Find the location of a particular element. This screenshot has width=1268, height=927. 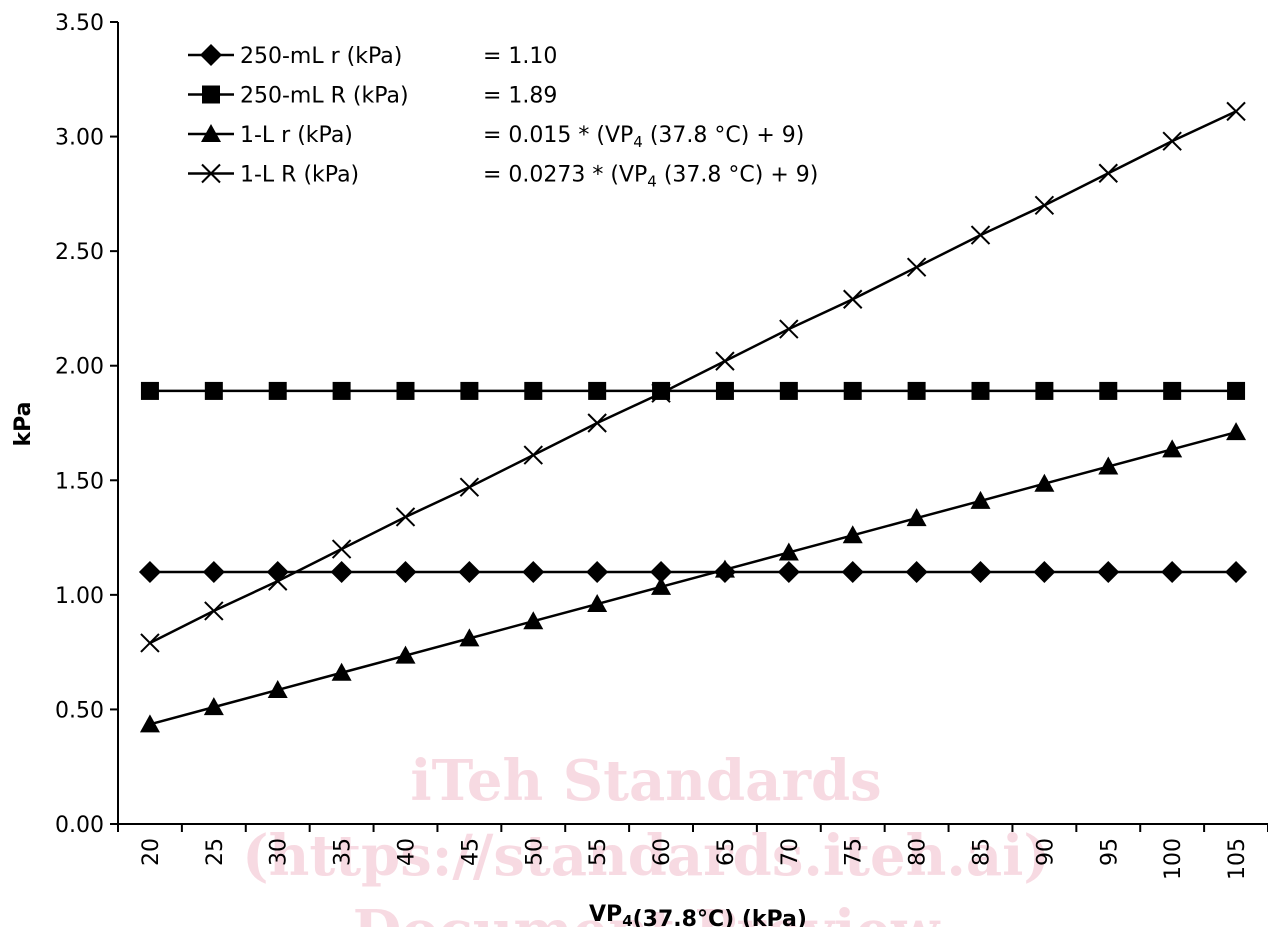

x-tick-label: 95 is located at coordinates (1109, 852).